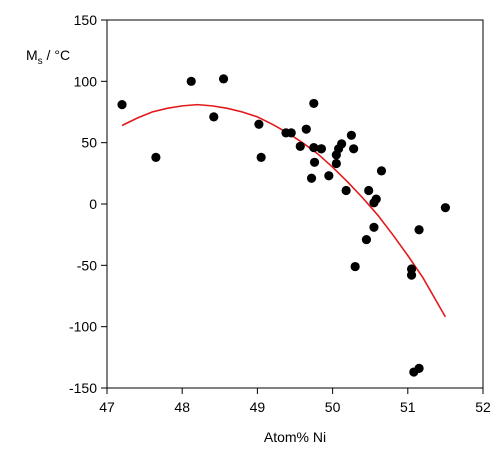 This screenshot has width=500, height=463. Describe the element at coordinates (93, 204) in the screenshot. I see `y-tick-label: 0` at that location.